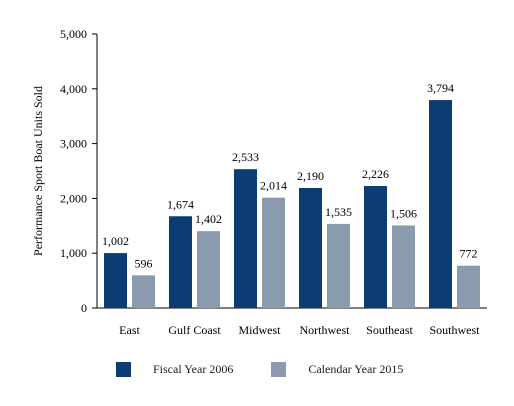 The image size is (514, 406). What do you see at coordinates (143, 291) in the screenshot?
I see `bar-calendar-2015-east` at bounding box center [143, 291].